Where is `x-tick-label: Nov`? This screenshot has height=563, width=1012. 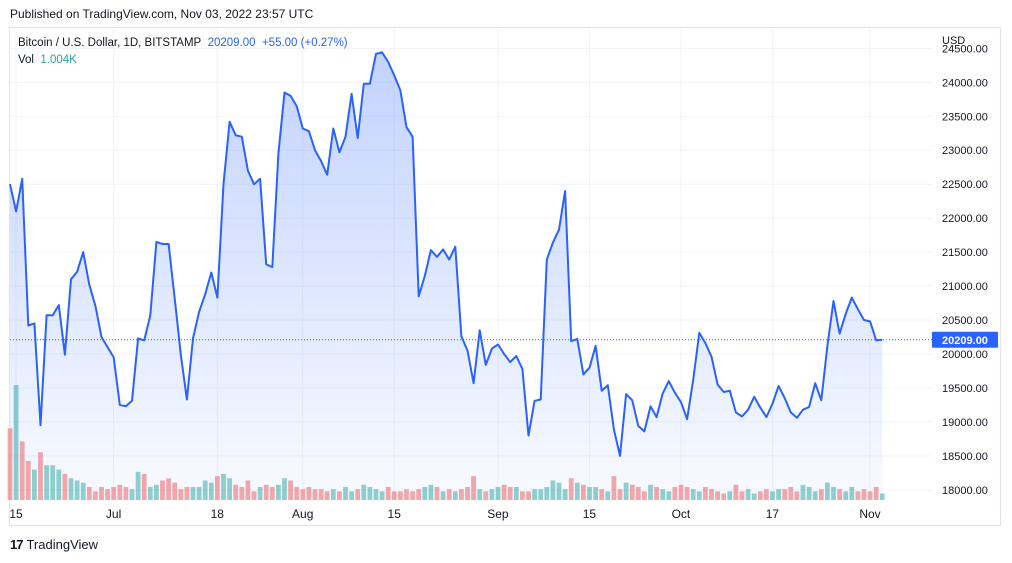
x-tick-label: Nov is located at coordinates (869, 514).